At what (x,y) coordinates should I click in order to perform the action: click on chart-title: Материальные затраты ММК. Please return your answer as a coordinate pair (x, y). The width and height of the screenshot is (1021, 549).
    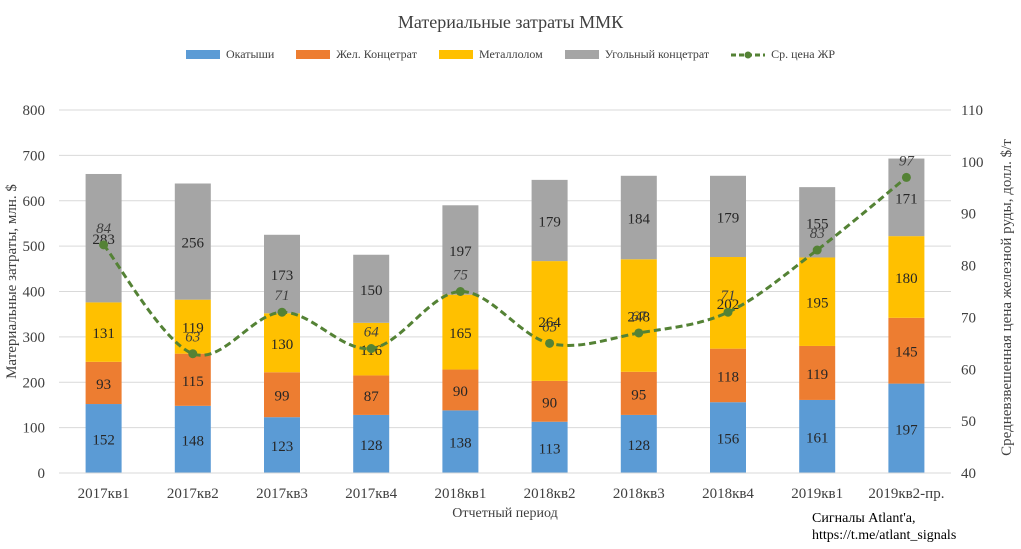
    Looking at the image, I should click on (510, 22).